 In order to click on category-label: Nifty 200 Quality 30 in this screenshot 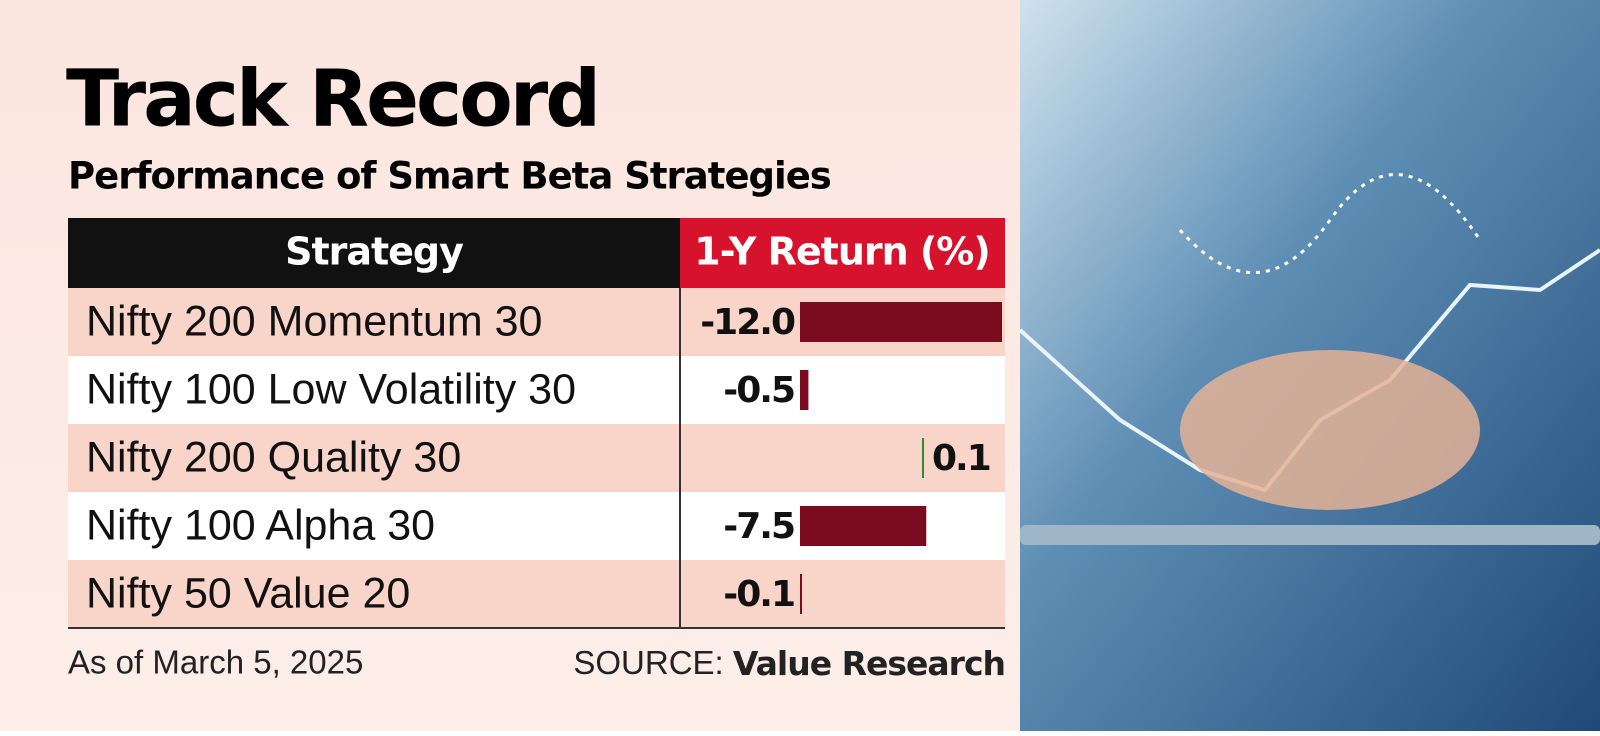, I will do `click(273, 457)`.